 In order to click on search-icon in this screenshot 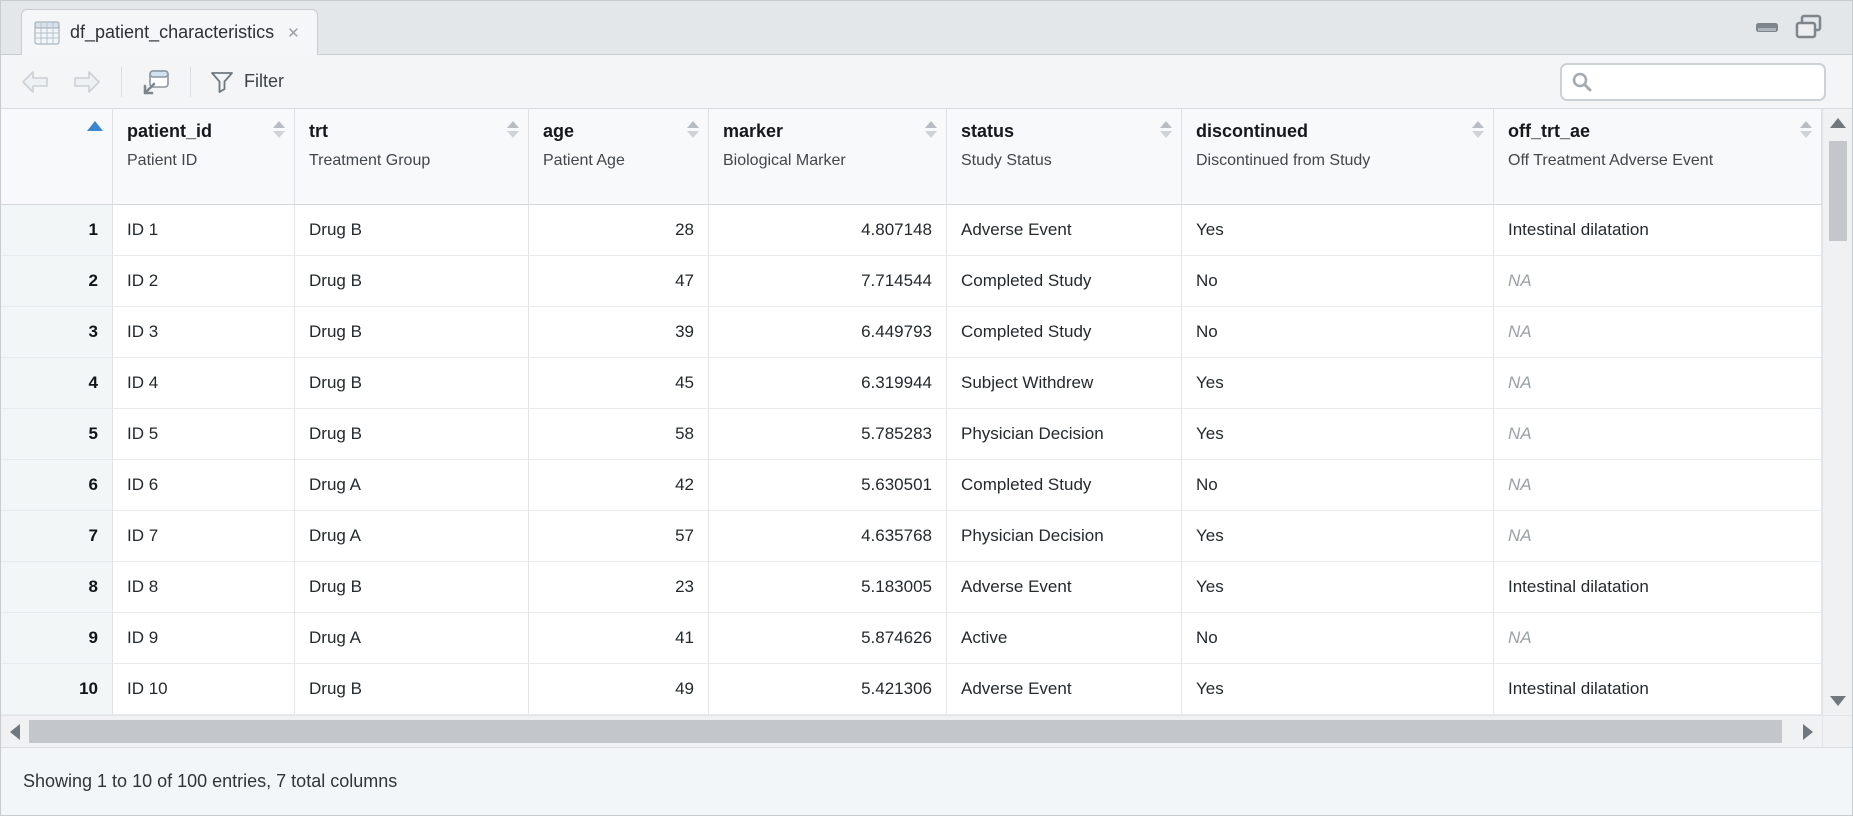, I will do `click(1582, 82)`.